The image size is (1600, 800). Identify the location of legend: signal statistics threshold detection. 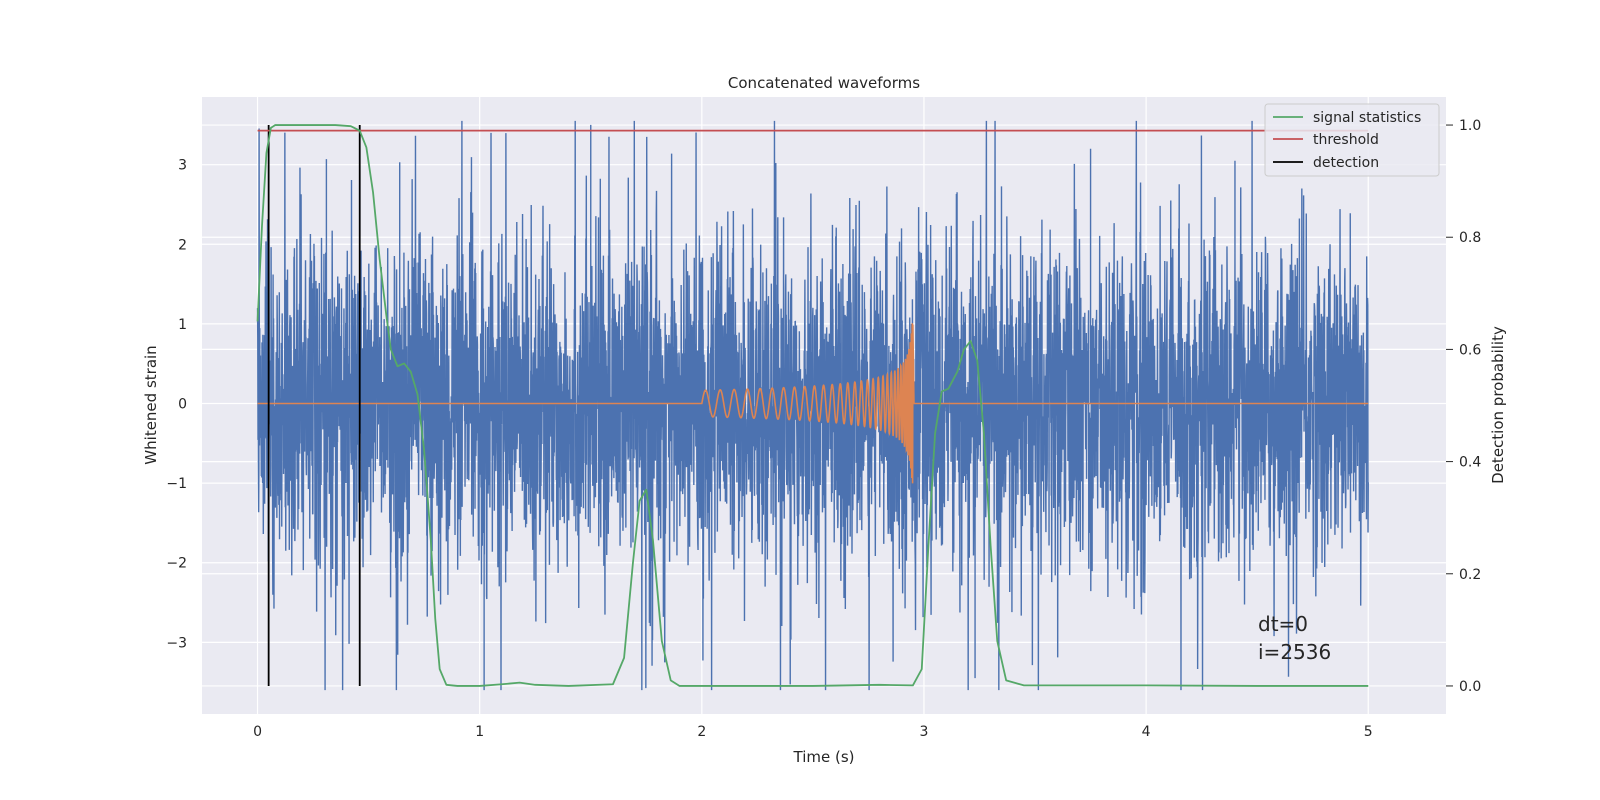
(1352, 140).